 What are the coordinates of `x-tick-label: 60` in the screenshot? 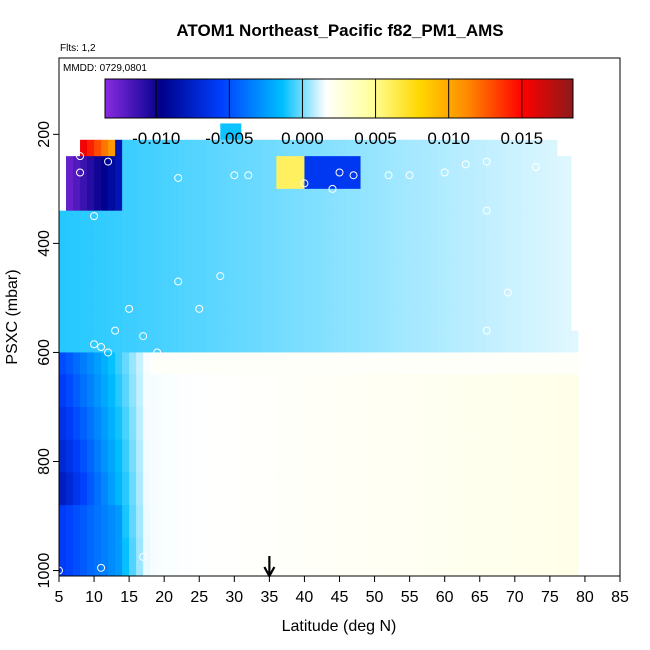 It's located at (445, 597).